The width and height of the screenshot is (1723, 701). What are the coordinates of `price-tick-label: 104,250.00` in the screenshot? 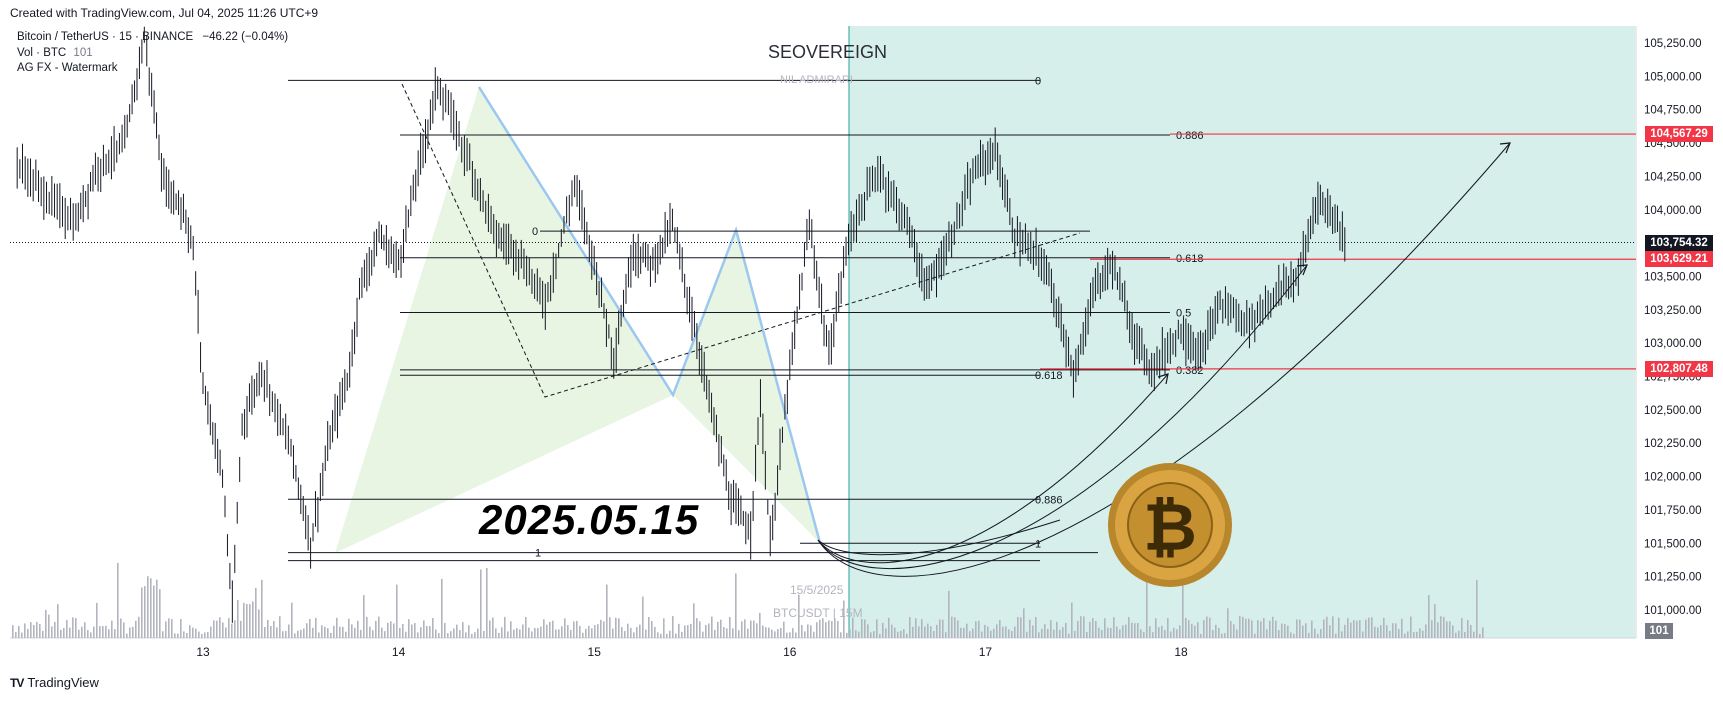 It's located at (1673, 177).